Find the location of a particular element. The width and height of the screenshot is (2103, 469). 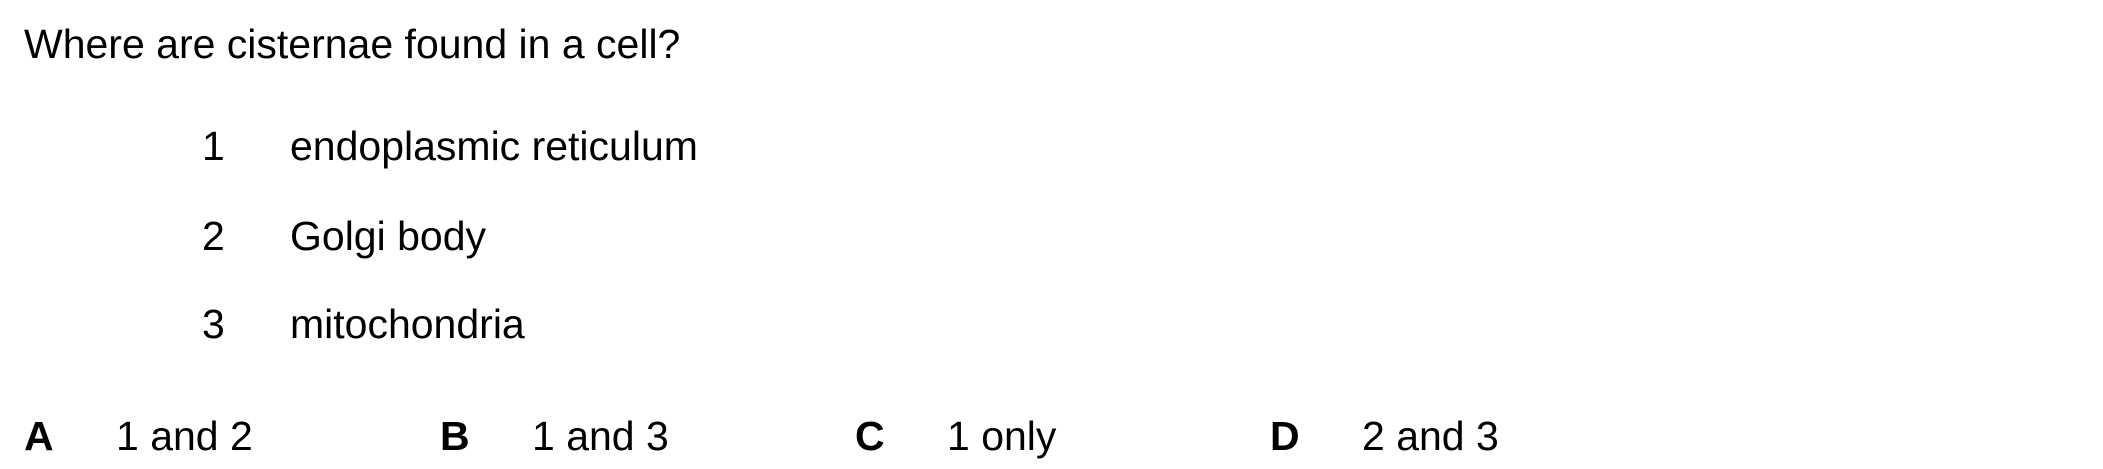

statement-text: endoplasmic reticulum is located at coordinates (494, 146).